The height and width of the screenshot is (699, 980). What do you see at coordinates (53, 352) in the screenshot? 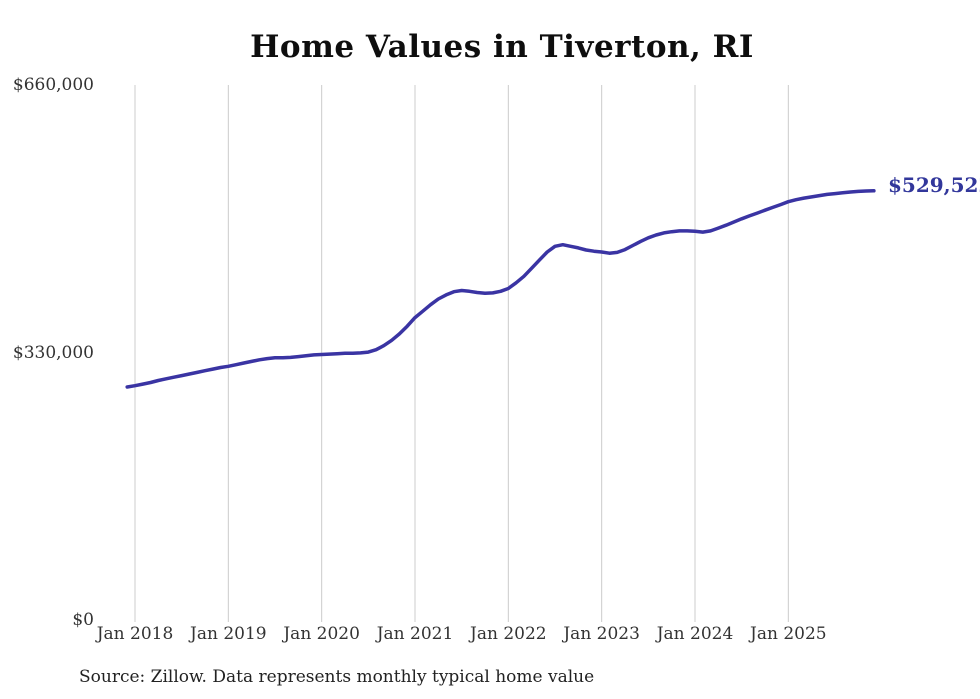
I see `y-tick-label: $330,000` at bounding box center [53, 352].